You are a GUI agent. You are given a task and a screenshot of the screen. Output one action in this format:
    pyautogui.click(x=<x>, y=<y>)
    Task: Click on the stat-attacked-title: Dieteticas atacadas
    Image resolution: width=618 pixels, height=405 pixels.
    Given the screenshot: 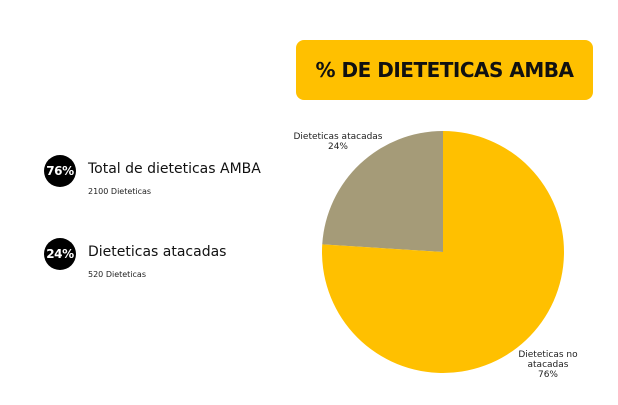 What is the action you would take?
    pyautogui.click(x=157, y=252)
    